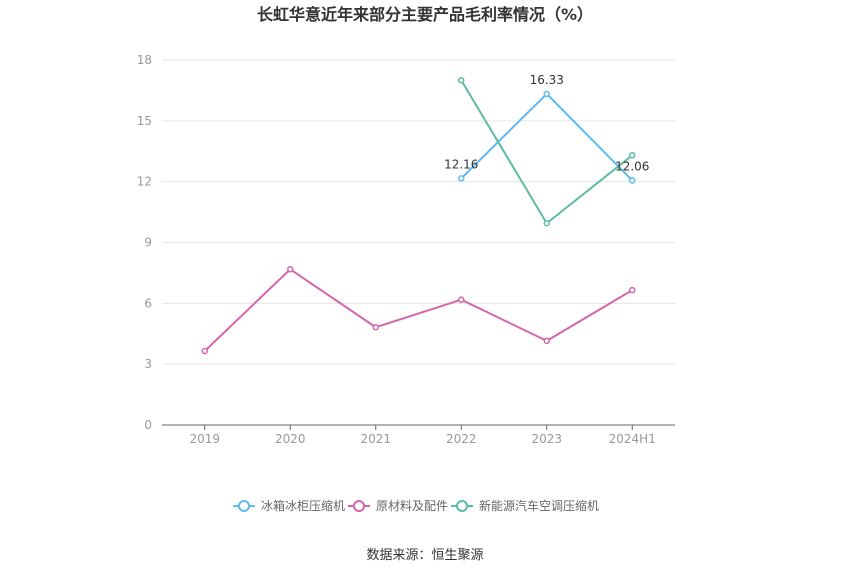 The width and height of the screenshot is (850, 575). What do you see at coordinates (461, 164) in the screenshot?
I see `data-label: 12.16` at bounding box center [461, 164].